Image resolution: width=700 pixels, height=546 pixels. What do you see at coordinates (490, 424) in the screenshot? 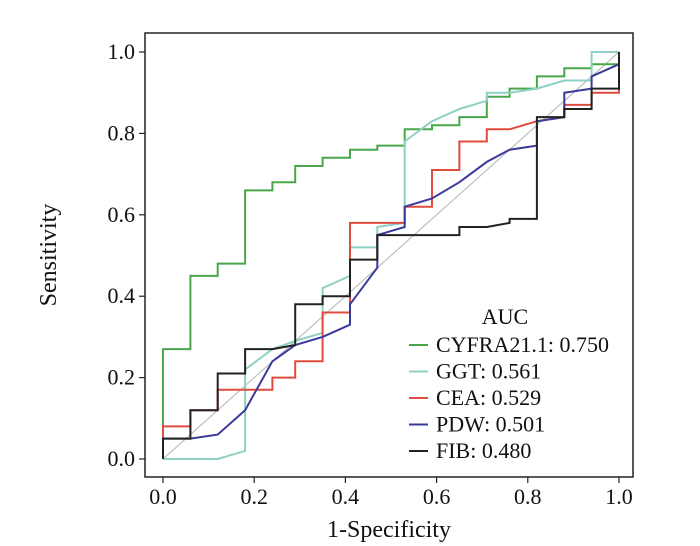
I see `legend-label: PDW: 0.501` at bounding box center [490, 424].